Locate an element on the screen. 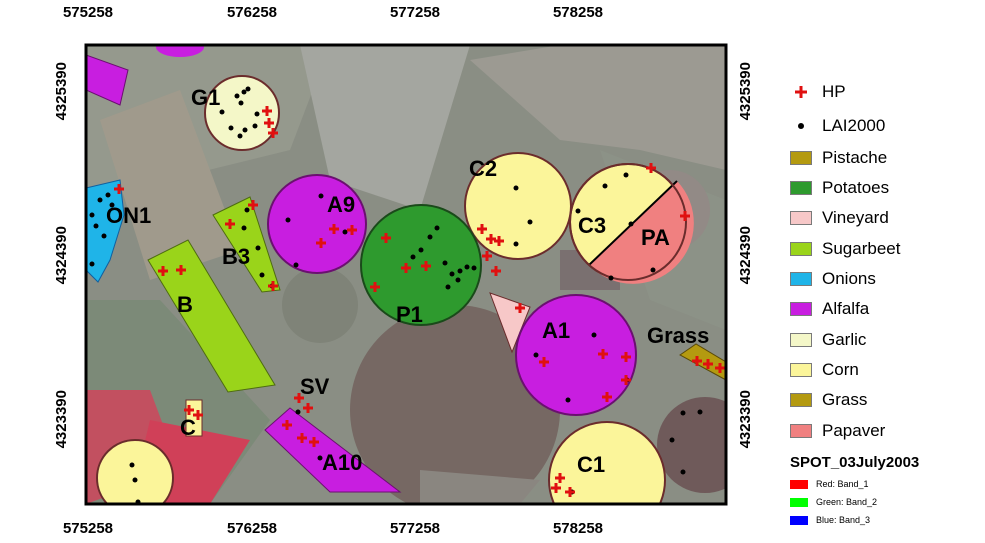 The image size is (985, 543). band-green: Green: Band_2 is located at coordinates (833, 502).